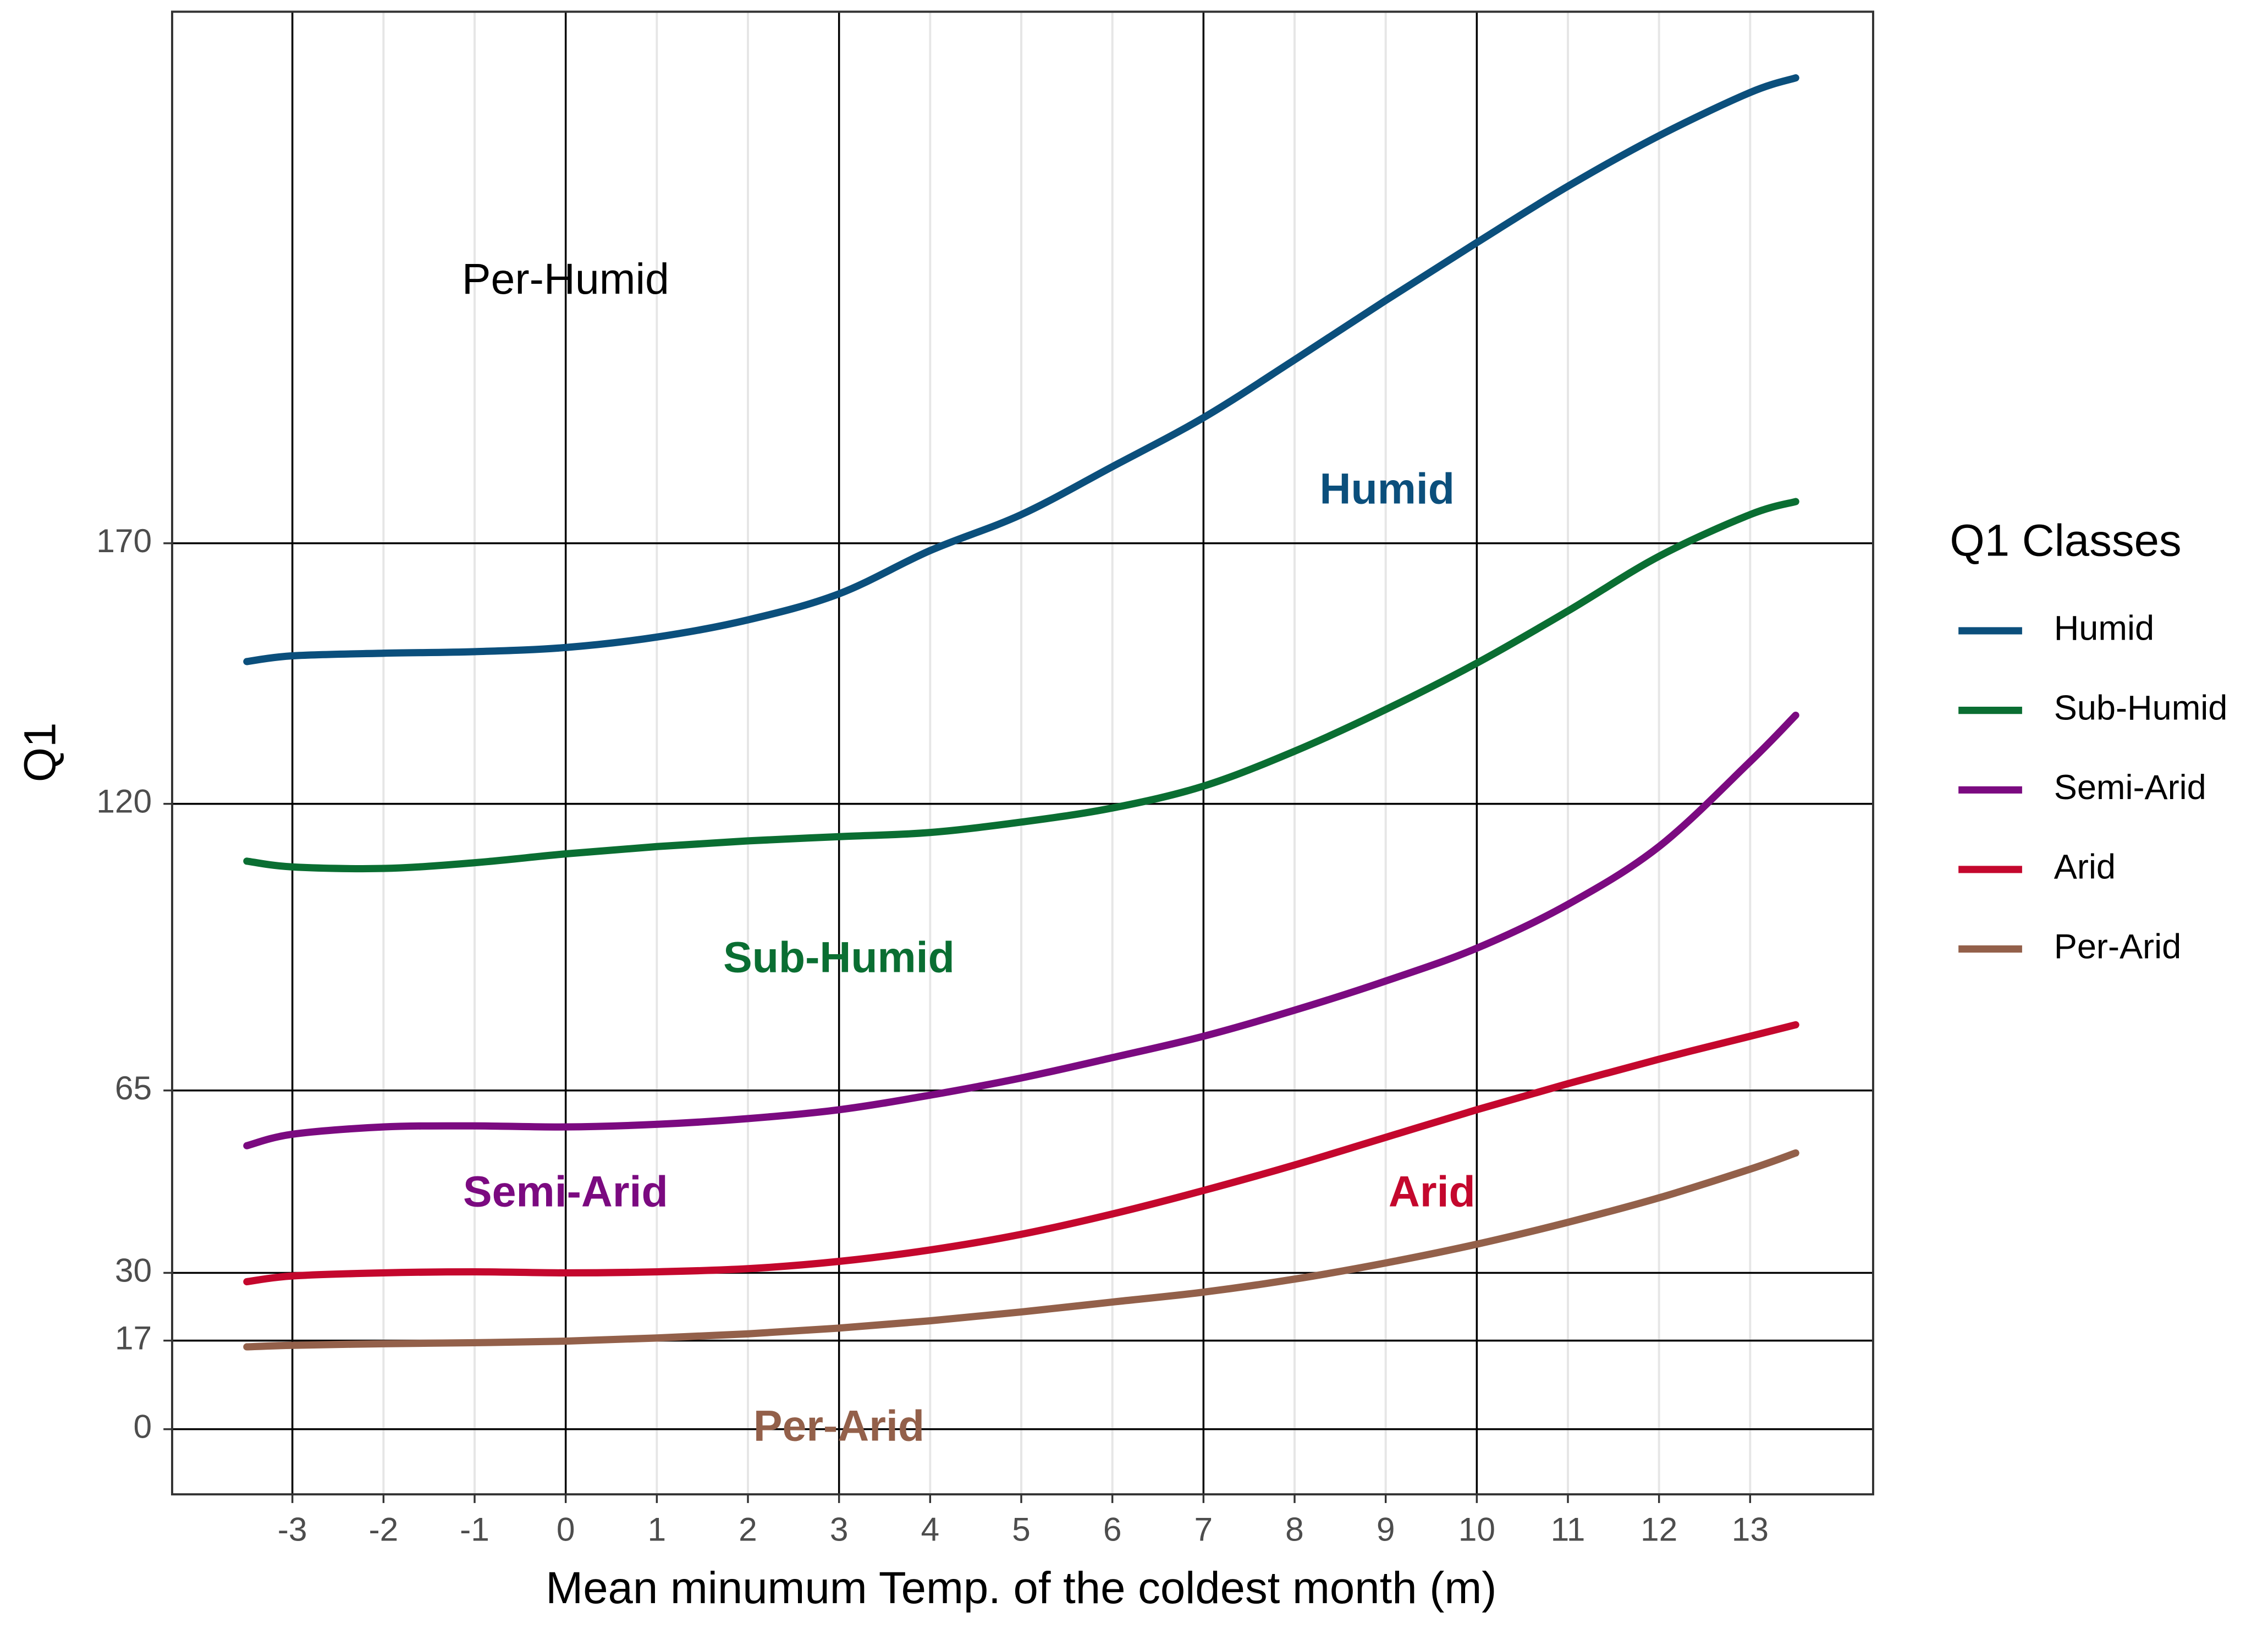 This screenshot has height=1629, width=2268. I want to click on annotation: Sub-Humid, so click(839, 957).